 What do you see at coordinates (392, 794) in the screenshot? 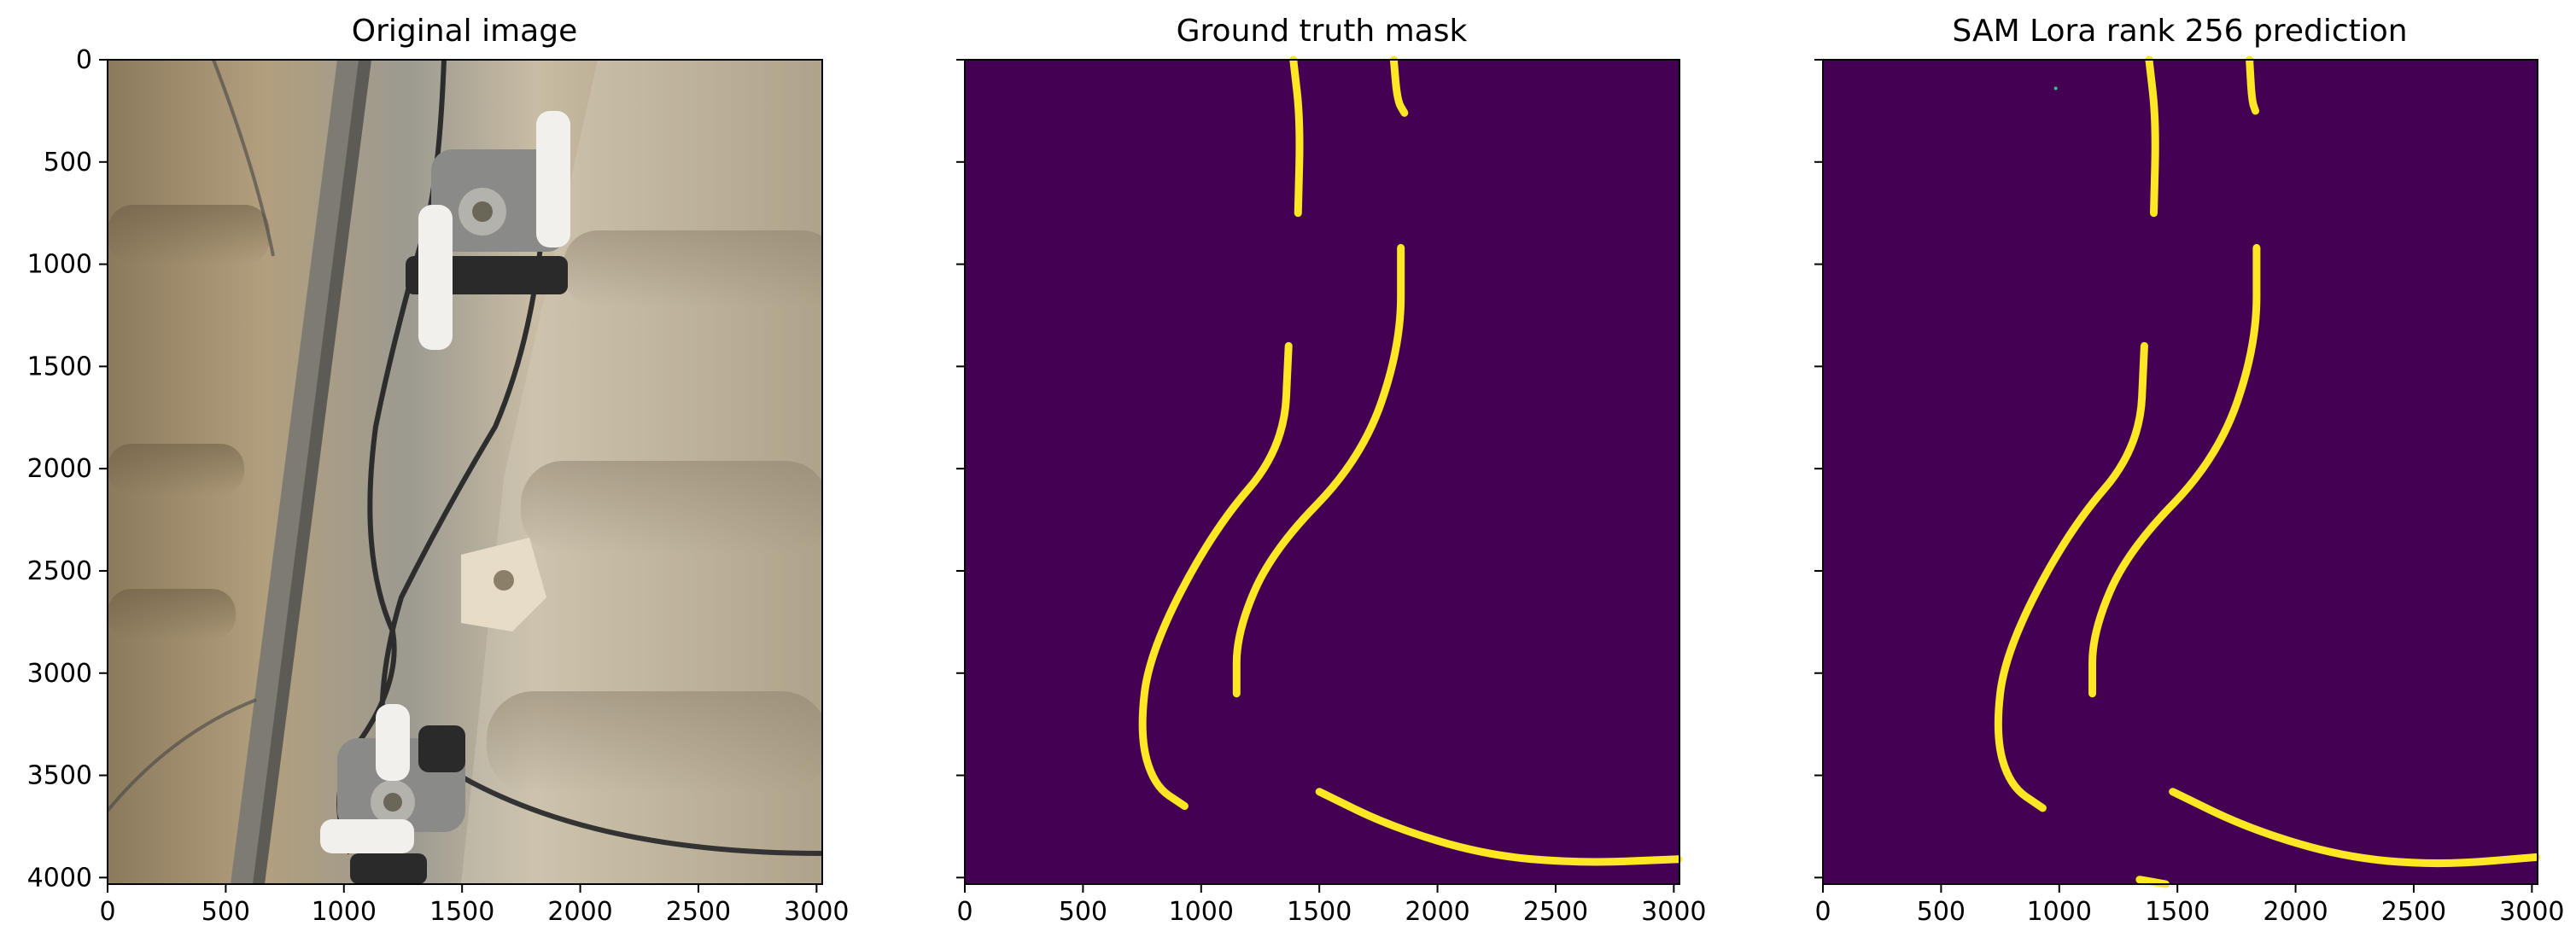
I see `clamp-bottom` at bounding box center [392, 794].